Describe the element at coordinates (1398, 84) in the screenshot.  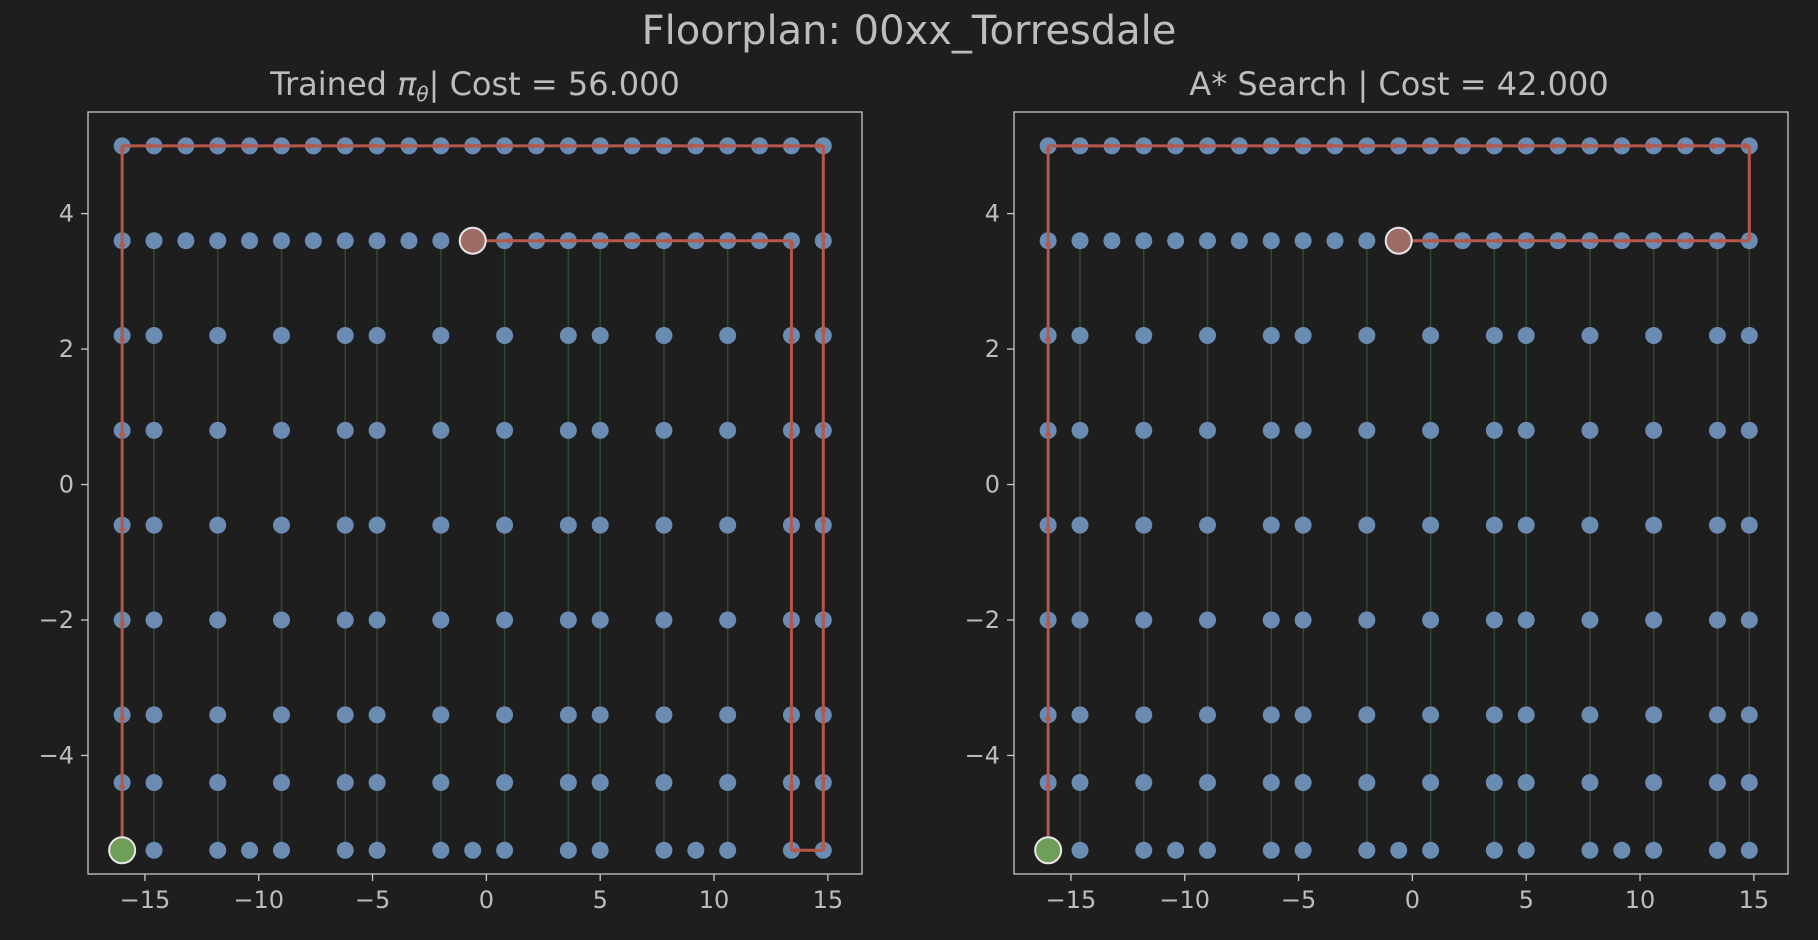
I see `panel-title-astar: A* Search | Cost = 42.000` at that location.